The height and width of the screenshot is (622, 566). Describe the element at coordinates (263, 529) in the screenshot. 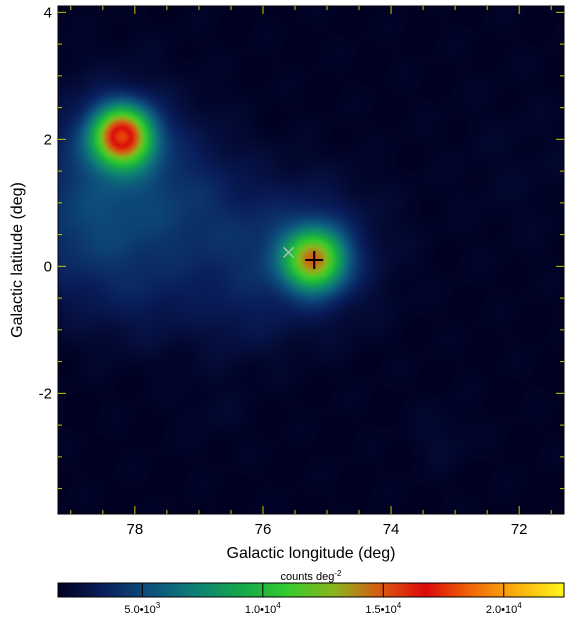

I see `x-tick-label: 76` at that location.